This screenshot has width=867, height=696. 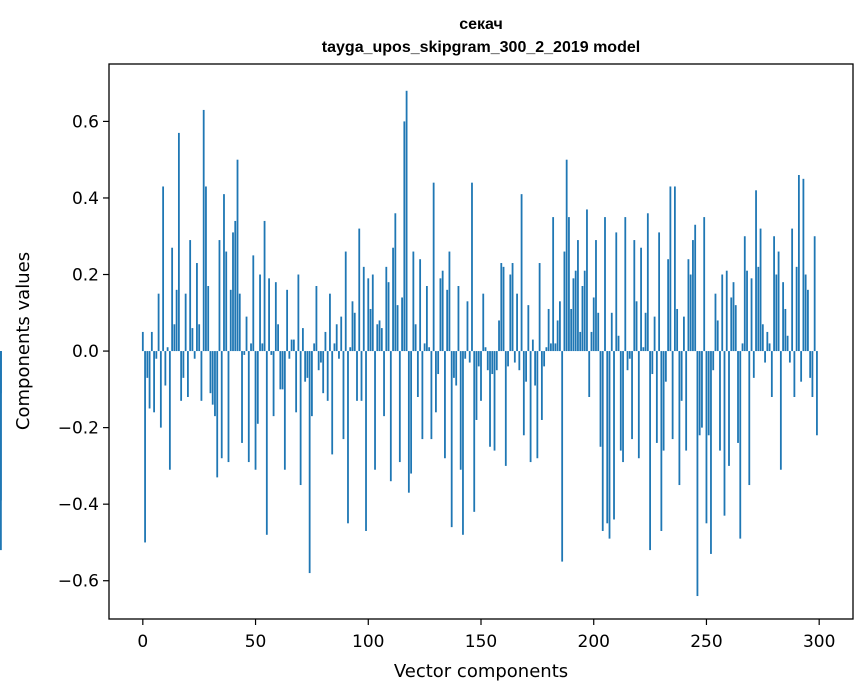 I want to click on y-tick-label: −0.2, so click(x=78, y=429).